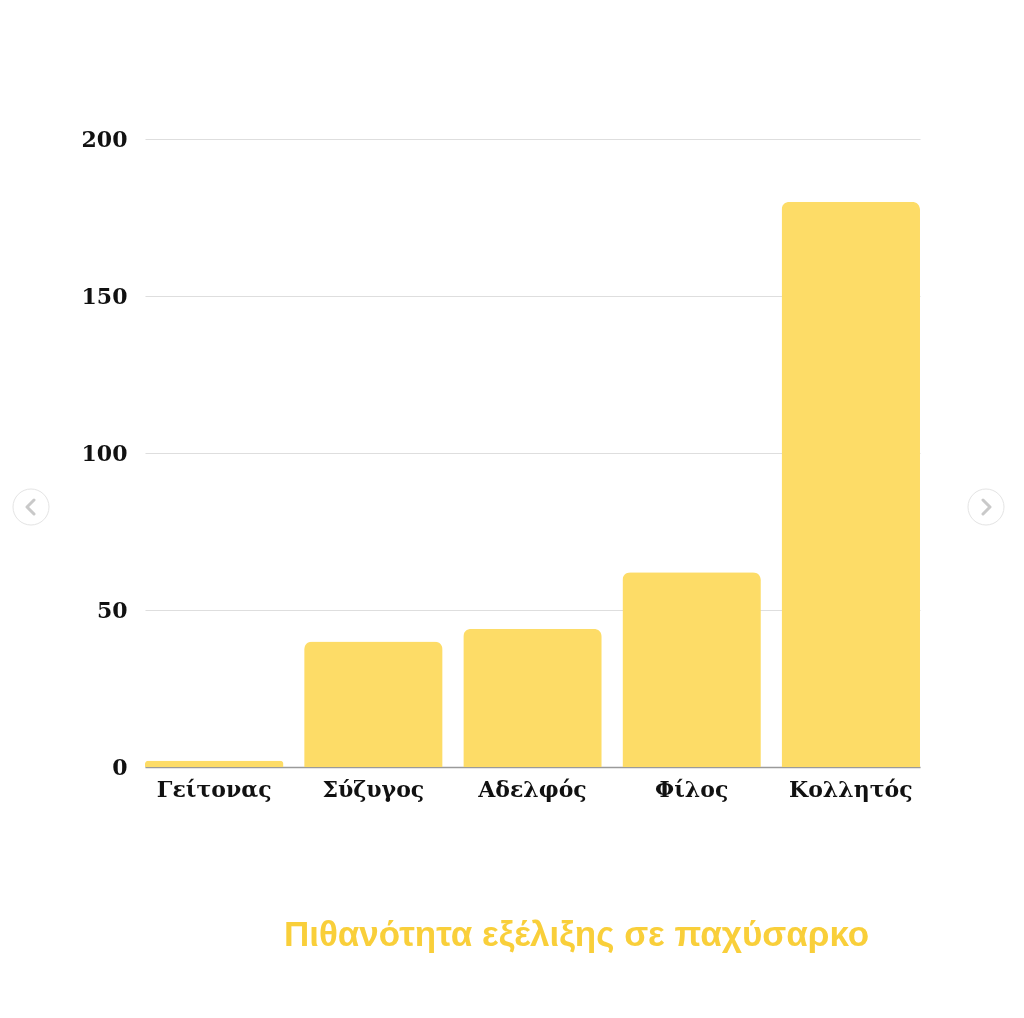 Image resolution: width=1024 pixels, height=1018 pixels. I want to click on y-tick-label: 0, so click(120, 766).